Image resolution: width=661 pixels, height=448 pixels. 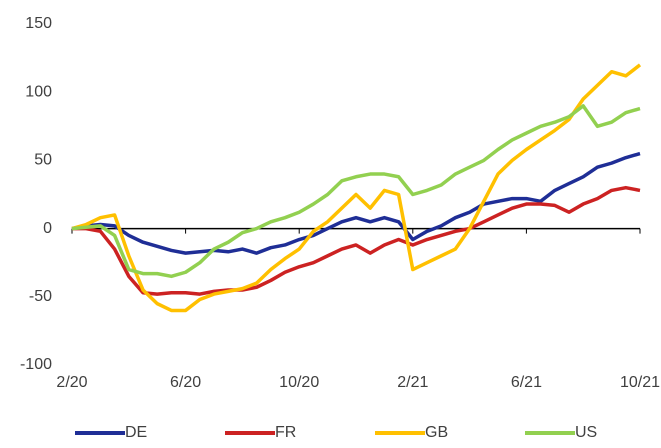 I want to click on x-tick-label: 2/20, so click(x=71, y=382).